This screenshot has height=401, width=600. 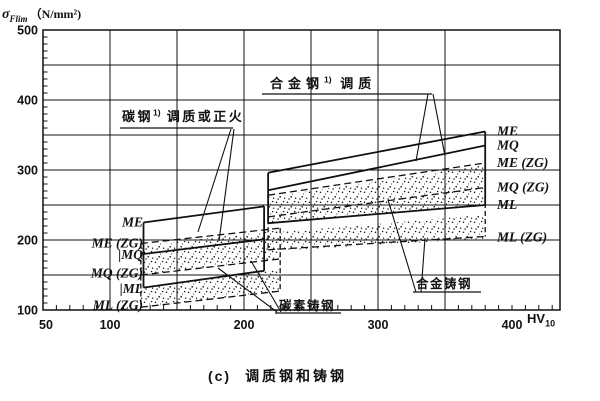 I want to click on grade-label-right: MQ, so click(x=507, y=144).